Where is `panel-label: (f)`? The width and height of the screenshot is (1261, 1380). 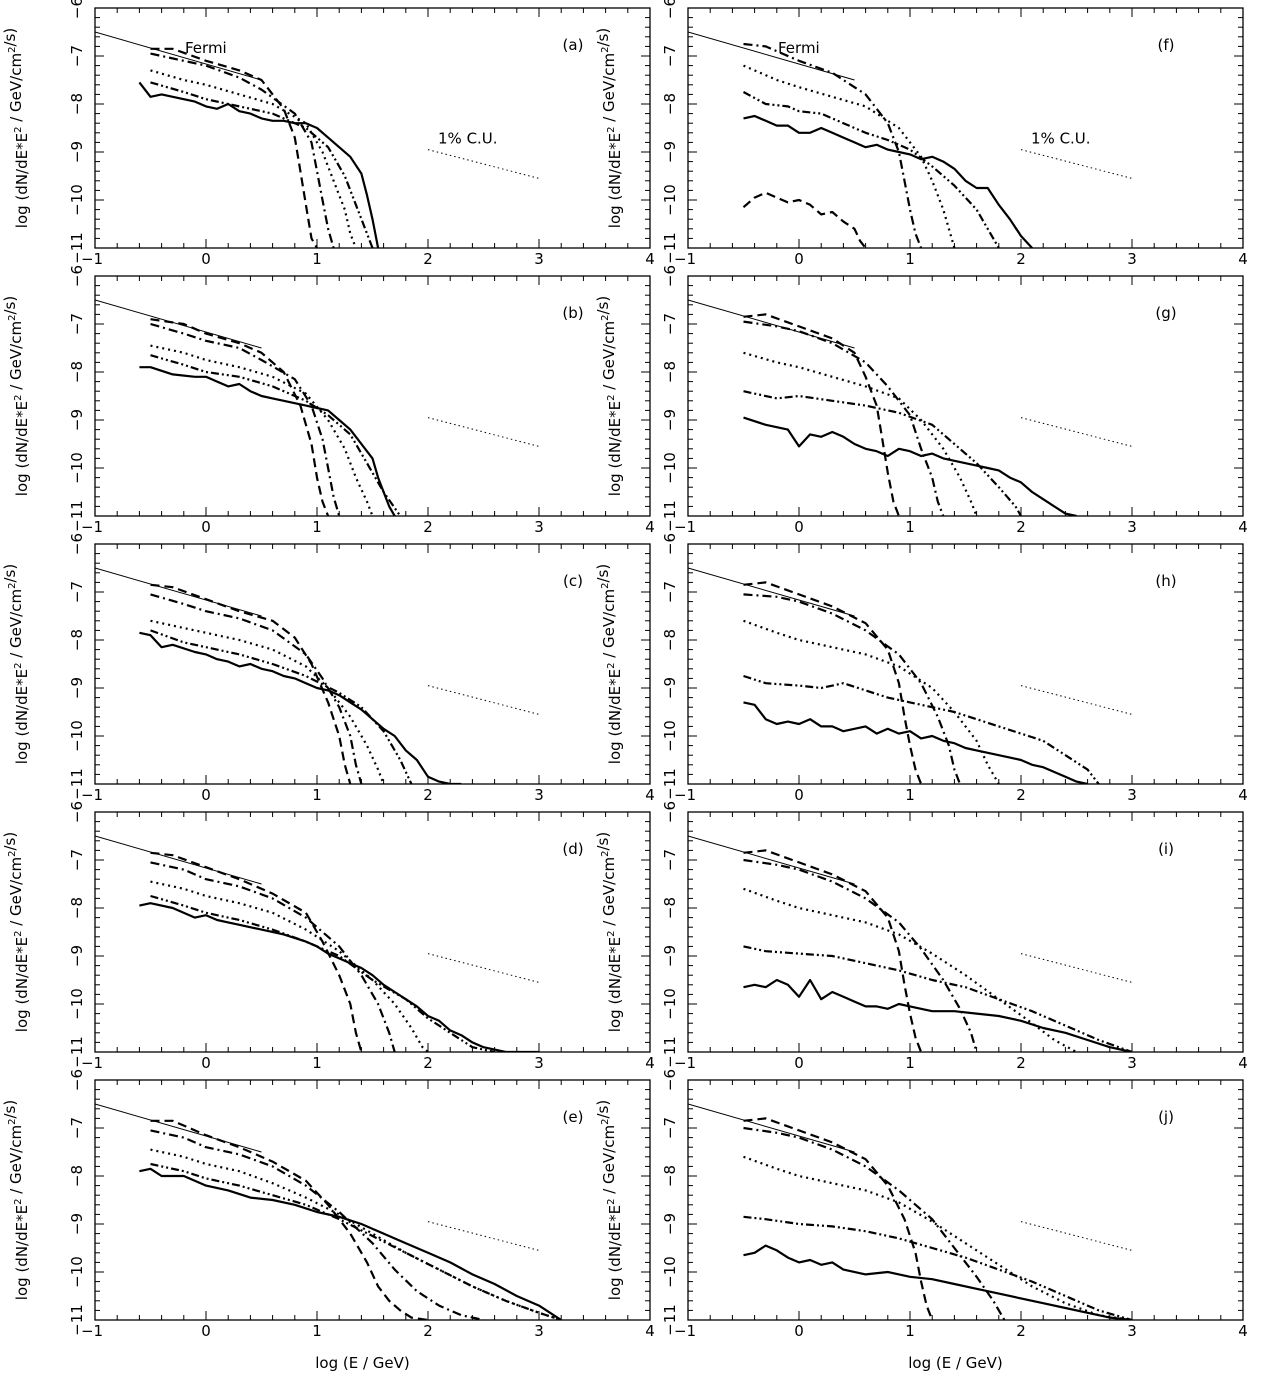 panel-label: (f) is located at coordinates (1166, 45).